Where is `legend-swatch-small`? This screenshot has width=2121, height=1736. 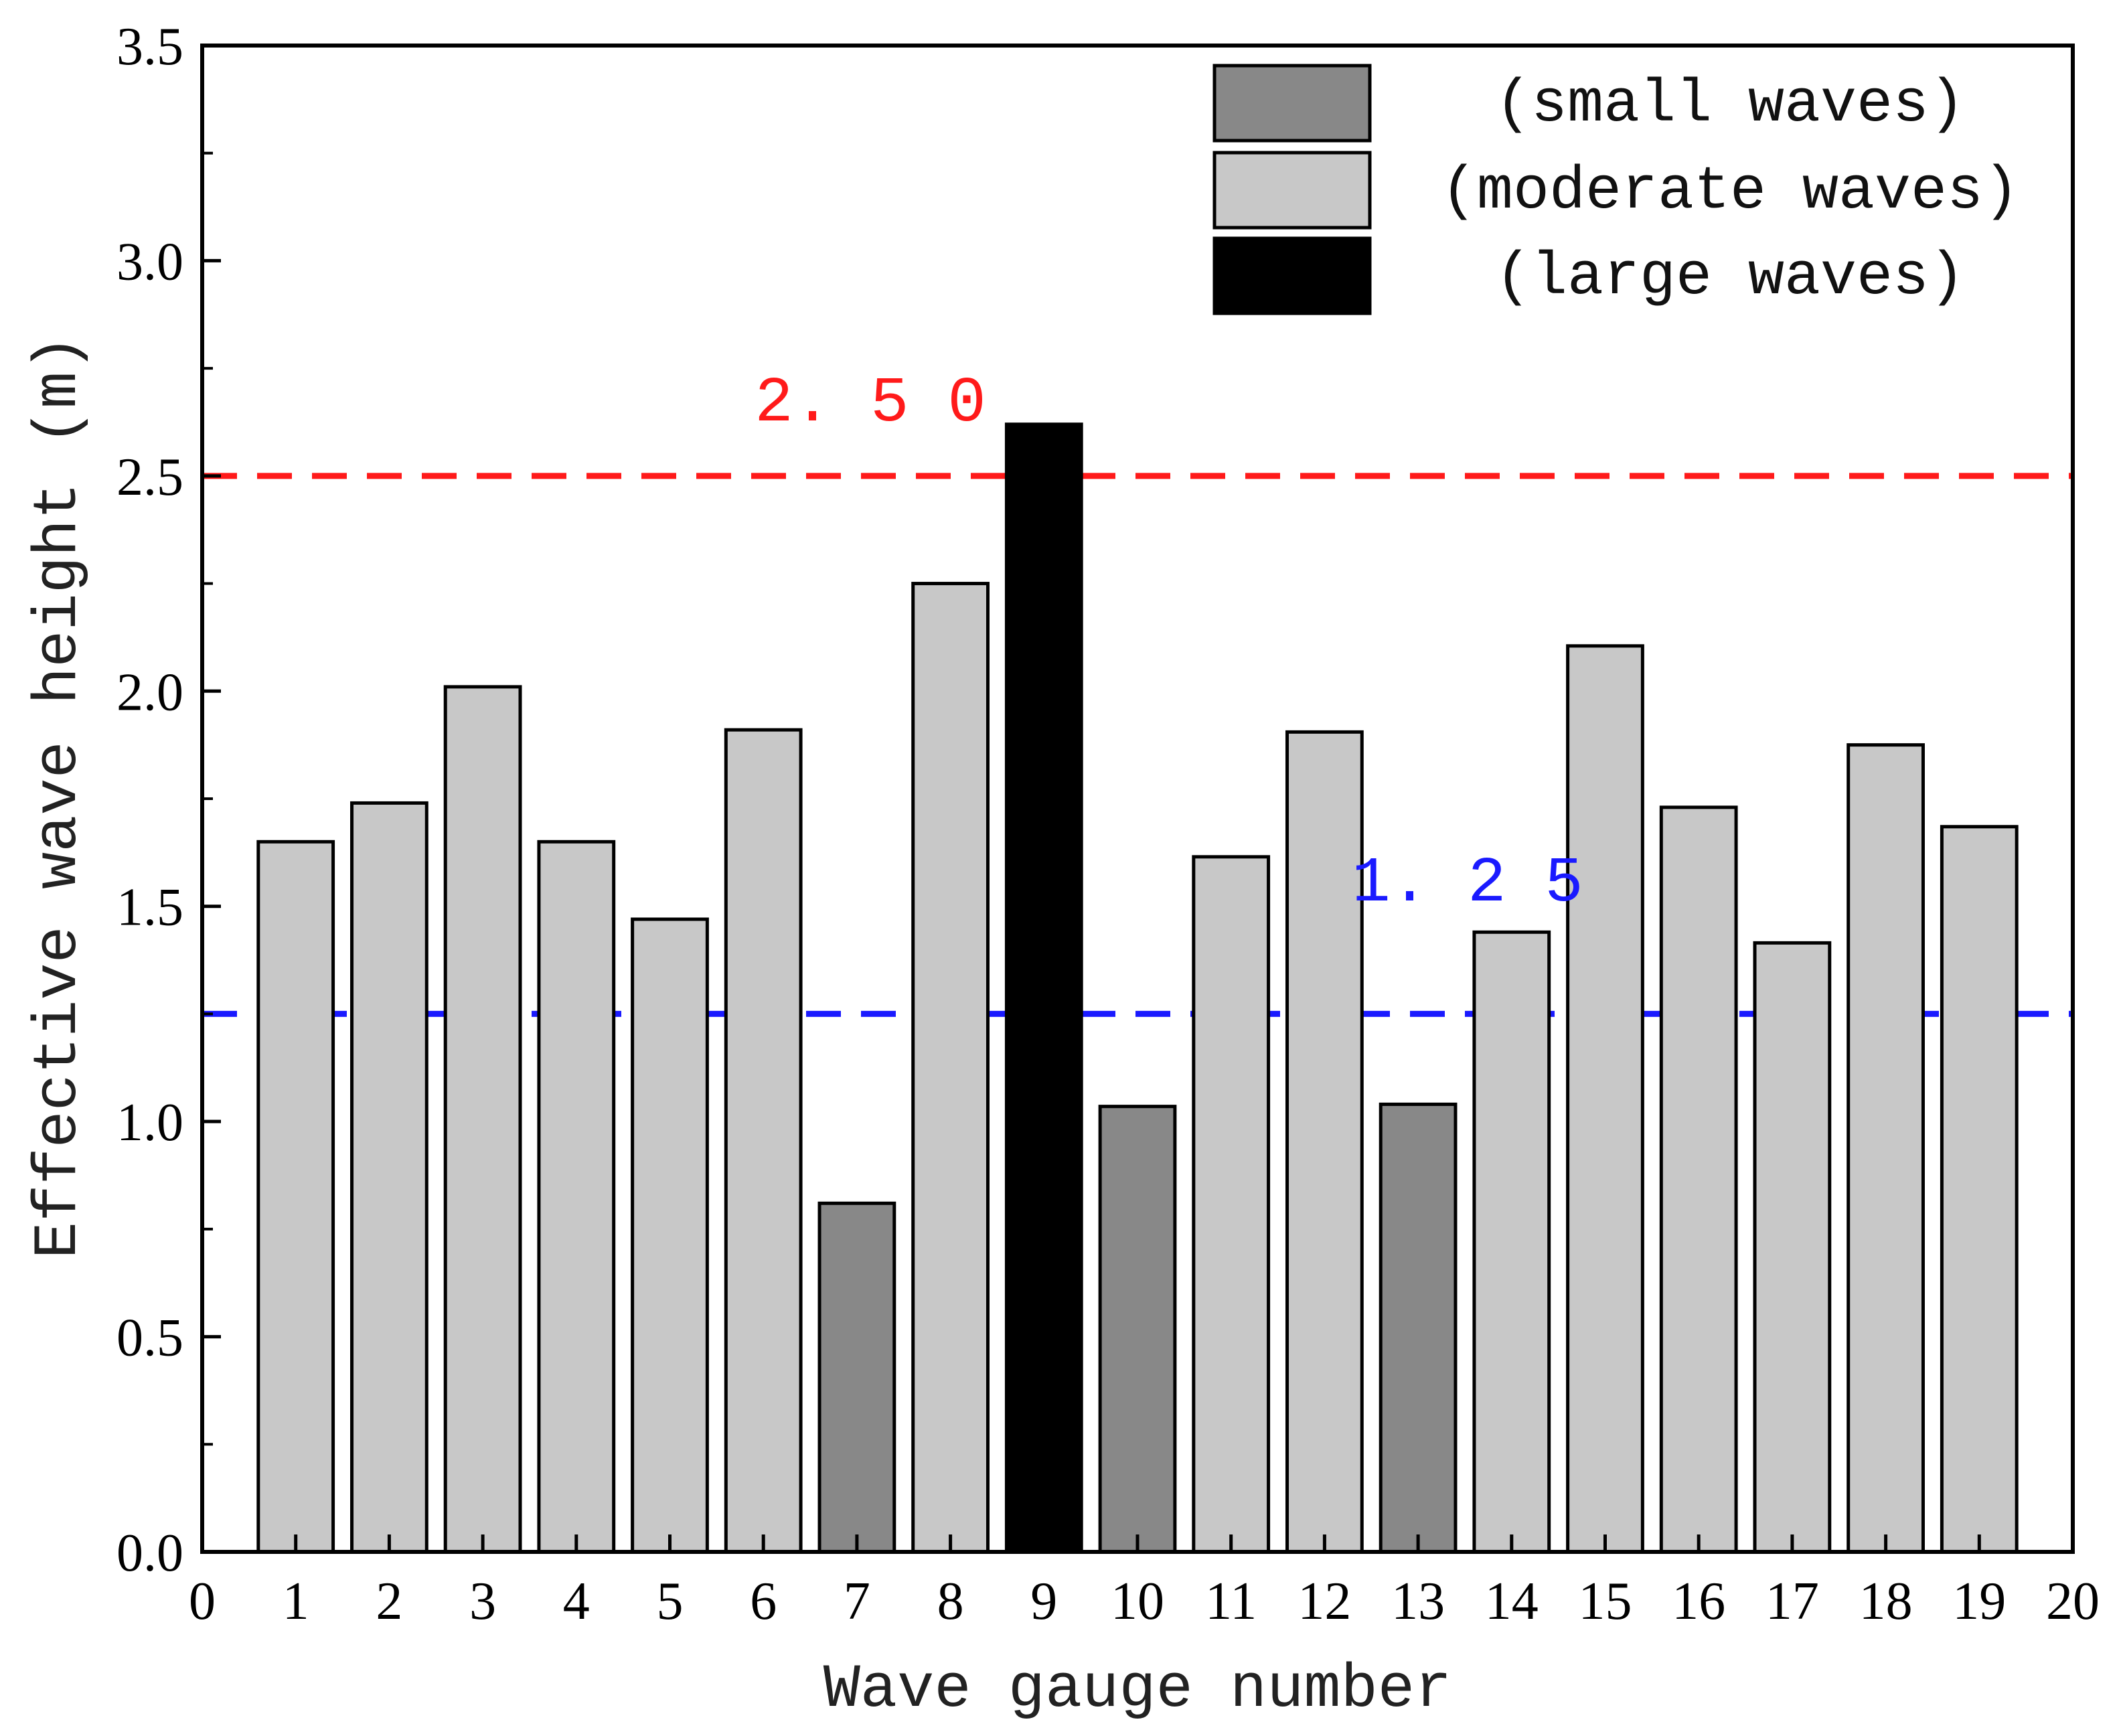 legend-swatch-small is located at coordinates (1292, 103).